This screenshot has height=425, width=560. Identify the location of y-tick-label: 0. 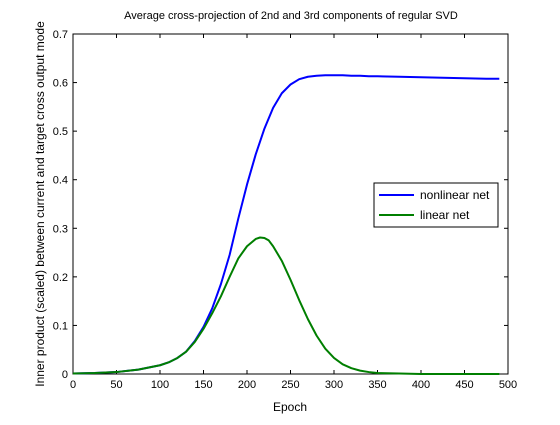
(65, 375).